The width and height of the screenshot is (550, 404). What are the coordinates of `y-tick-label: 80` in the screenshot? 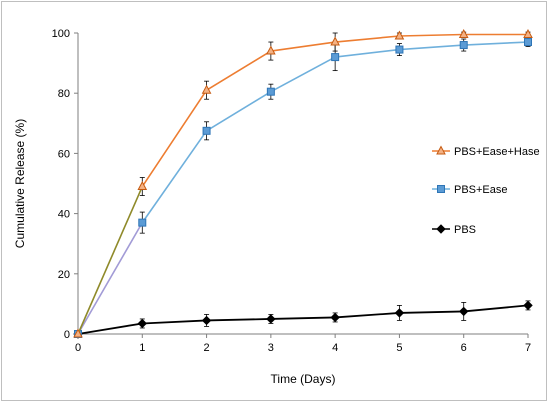 It's located at (64, 94).